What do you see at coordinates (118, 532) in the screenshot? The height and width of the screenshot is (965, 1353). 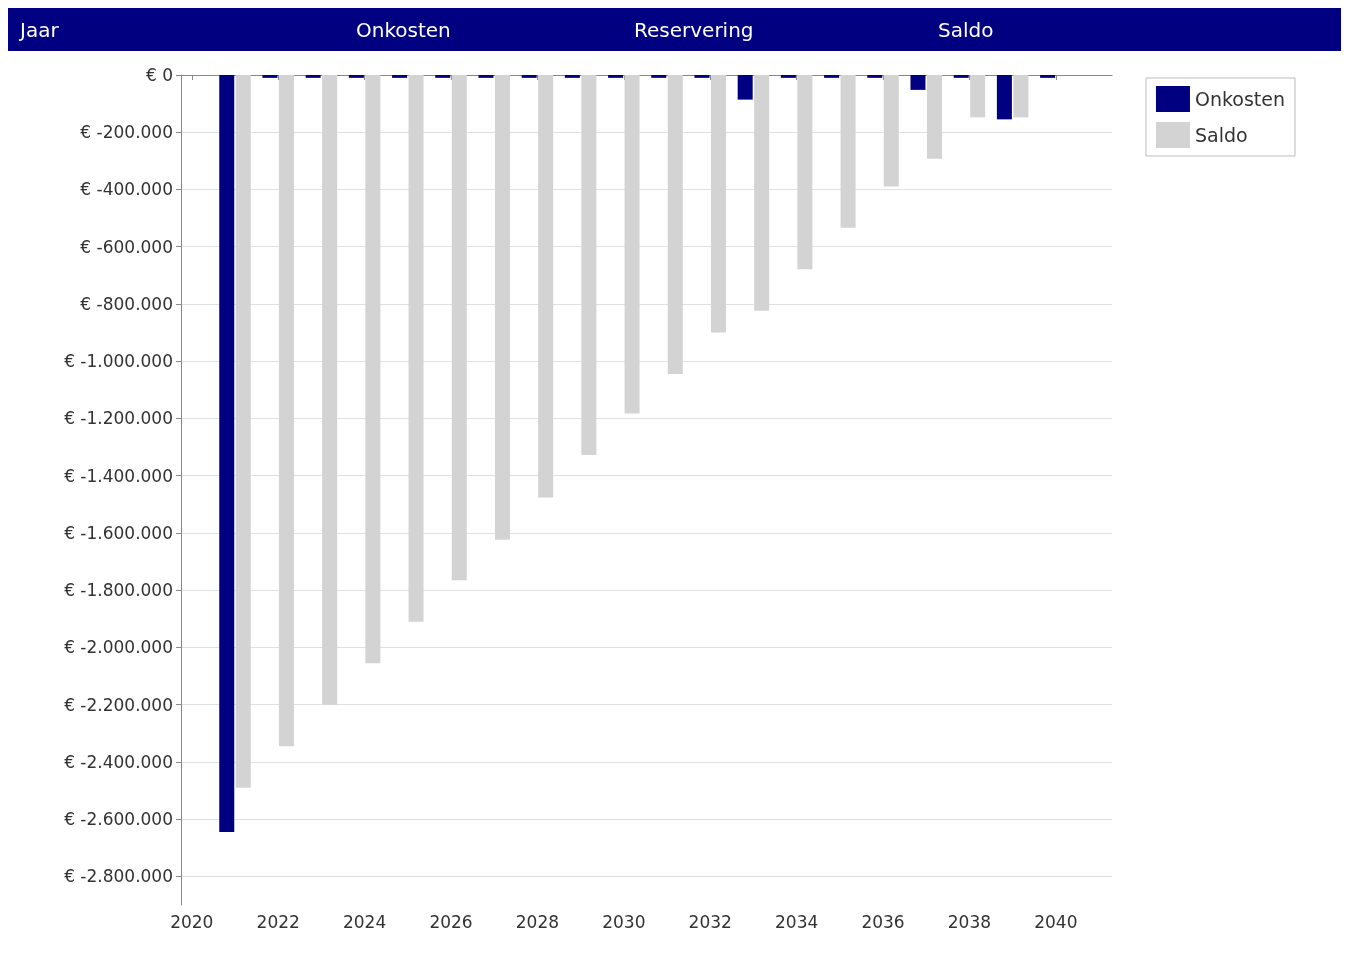 I see `y-tick-label: € -1.600.000` at bounding box center [118, 532].